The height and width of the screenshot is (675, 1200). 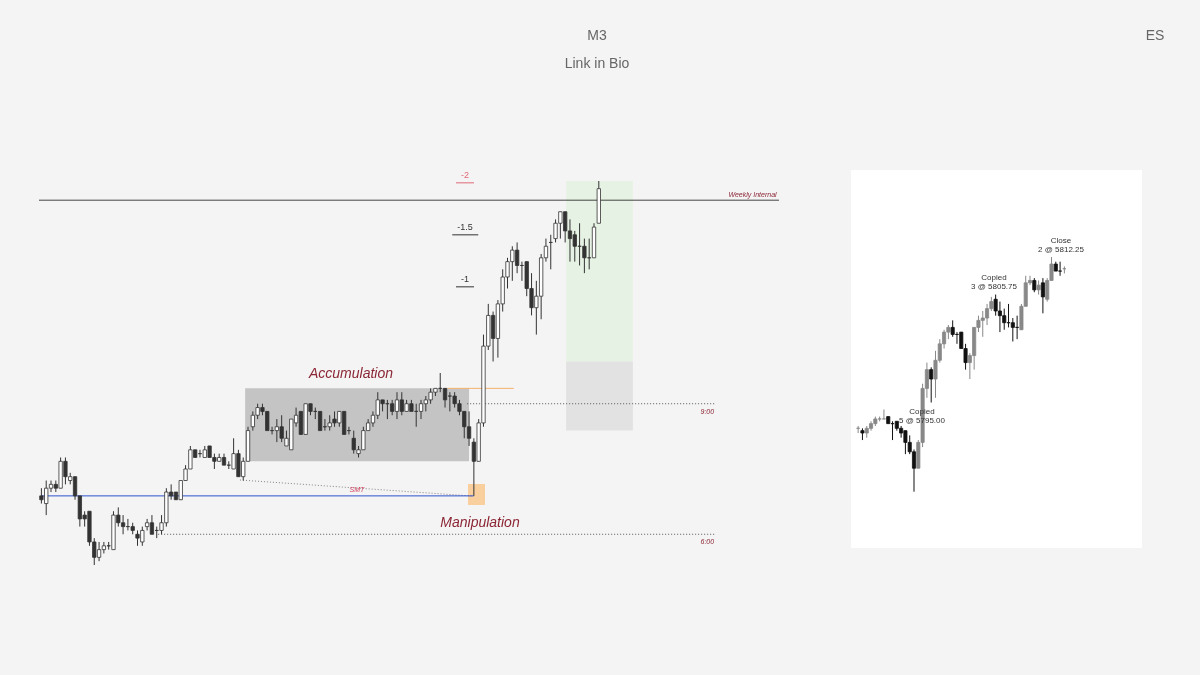 I want to click on chart-title: M3, so click(x=597, y=35).